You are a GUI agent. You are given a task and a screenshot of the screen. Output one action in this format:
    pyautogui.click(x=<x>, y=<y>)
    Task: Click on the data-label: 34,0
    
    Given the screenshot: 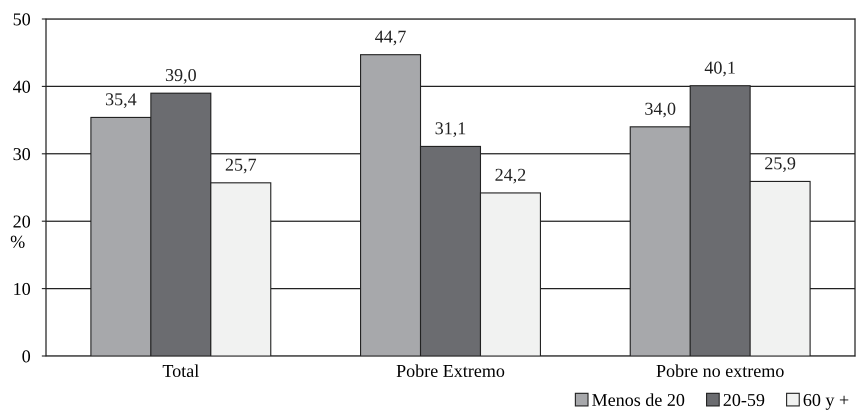 What is the action you would take?
    pyautogui.click(x=660, y=110)
    